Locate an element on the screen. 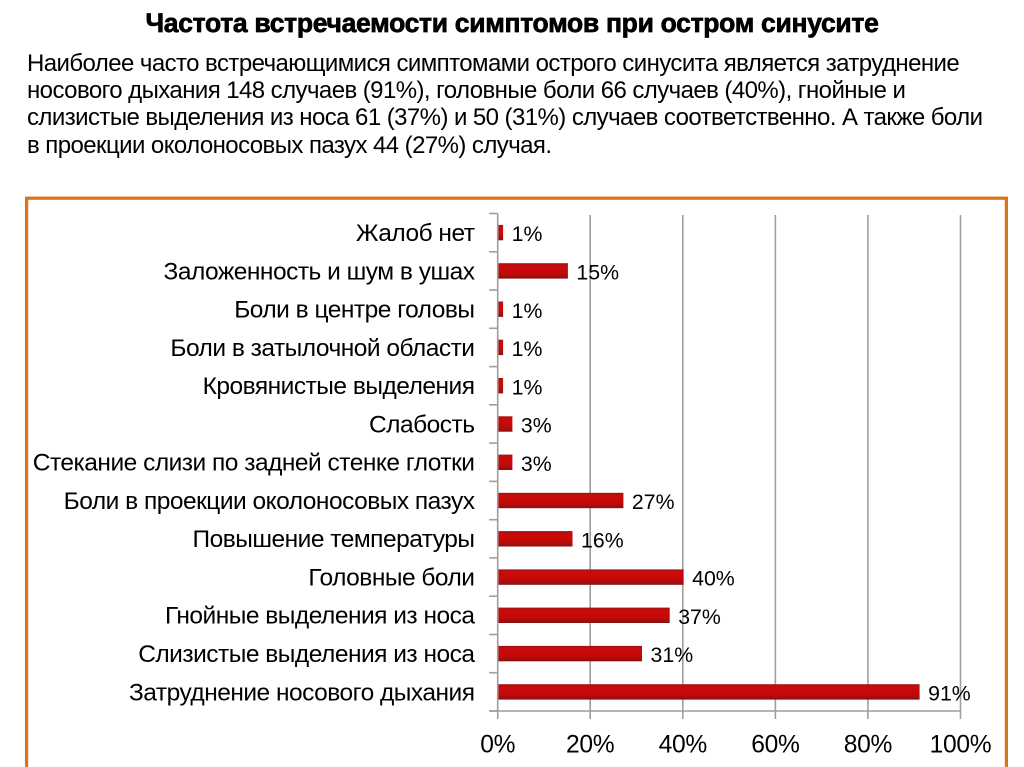 The width and height of the screenshot is (1024, 767). svg-text: Головные боли is located at coordinates (391, 578).